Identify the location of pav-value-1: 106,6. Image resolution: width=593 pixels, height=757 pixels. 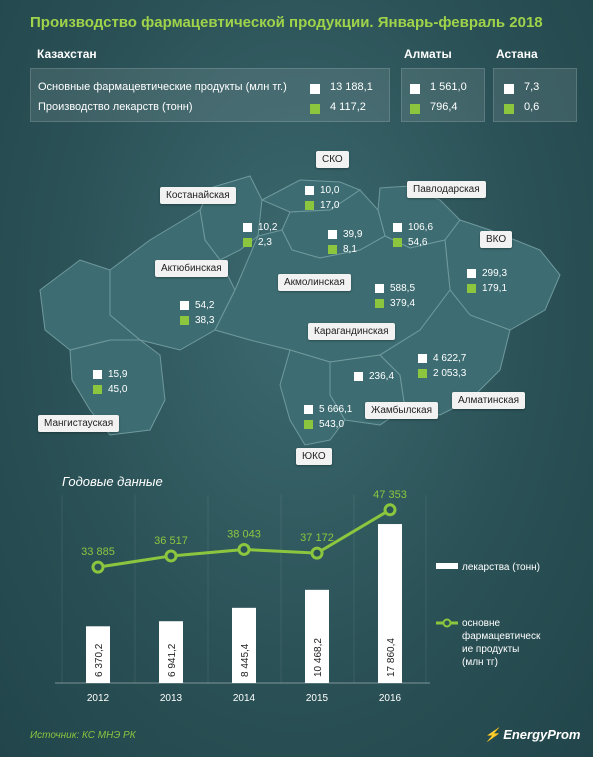
(421, 227).